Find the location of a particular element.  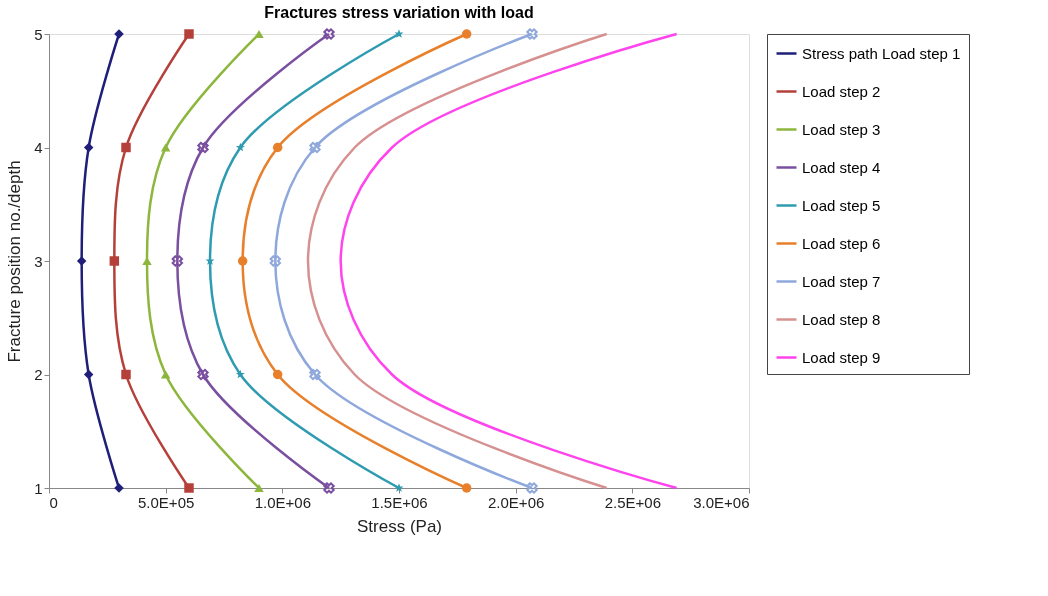

legend-label: Load step 5 is located at coordinates (841, 205).